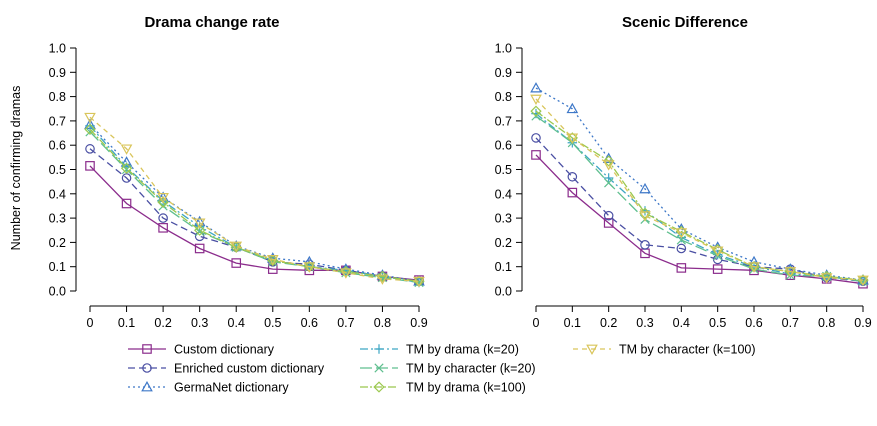 The height and width of the screenshot is (426, 877). What do you see at coordinates (57, 243) in the screenshot?
I see `y-tick-label: 0.2` at bounding box center [57, 243].